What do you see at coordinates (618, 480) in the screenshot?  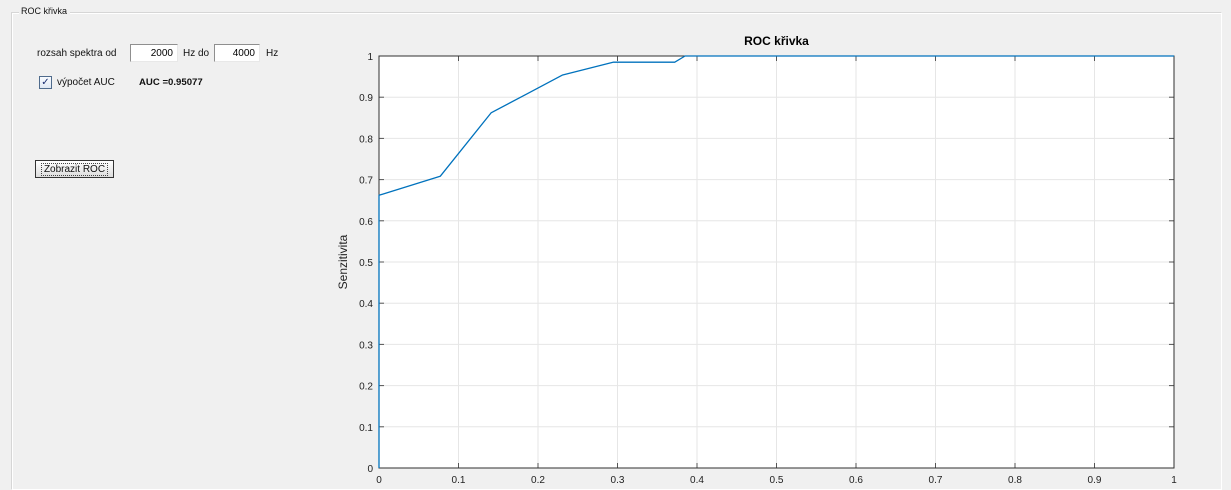 I see `x-tick-label: 0.3` at bounding box center [618, 480].